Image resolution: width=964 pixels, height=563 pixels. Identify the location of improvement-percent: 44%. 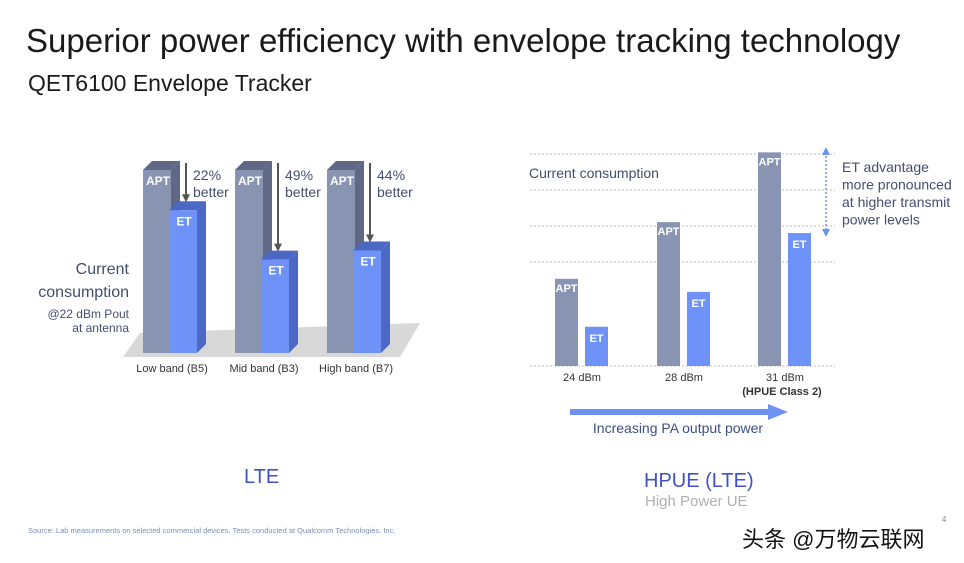
(391, 175).